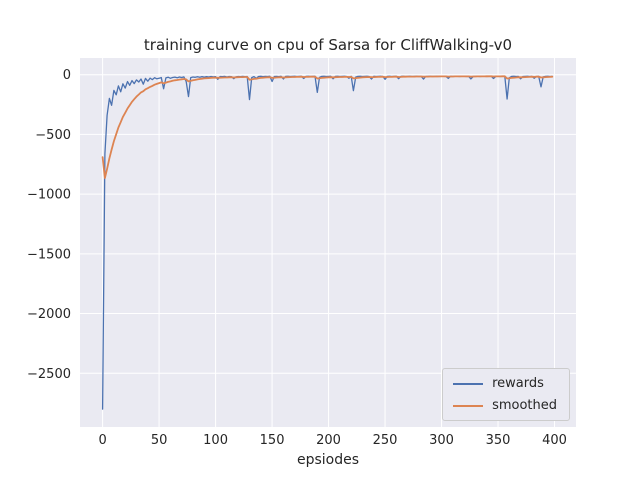 This screenshot has height=480, width=640. I want to click on x-tick-label: 150, so click(272, 440).